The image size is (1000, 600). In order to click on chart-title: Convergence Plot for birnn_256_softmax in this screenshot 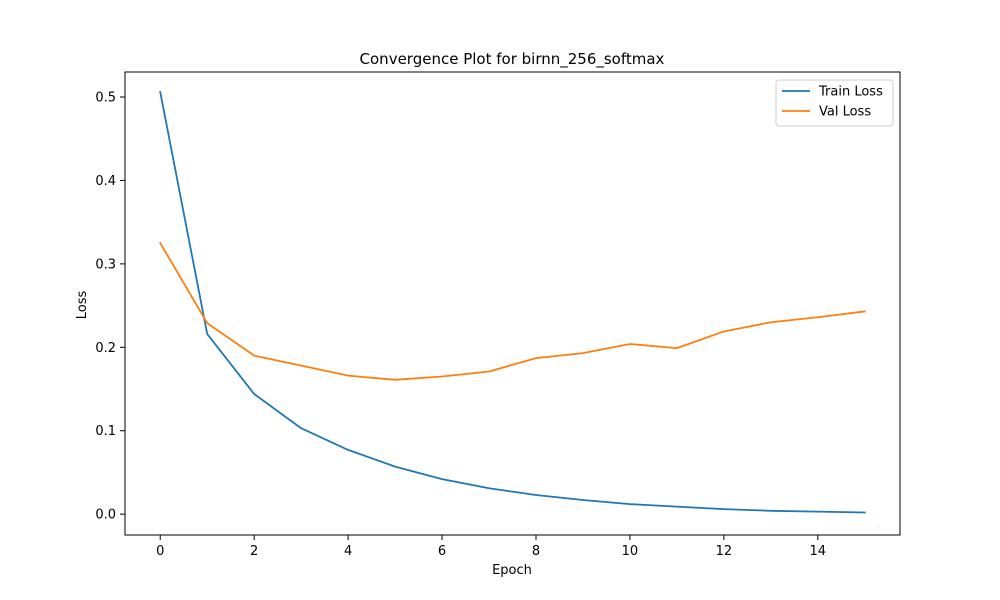, I will do `click(512, 59)`.